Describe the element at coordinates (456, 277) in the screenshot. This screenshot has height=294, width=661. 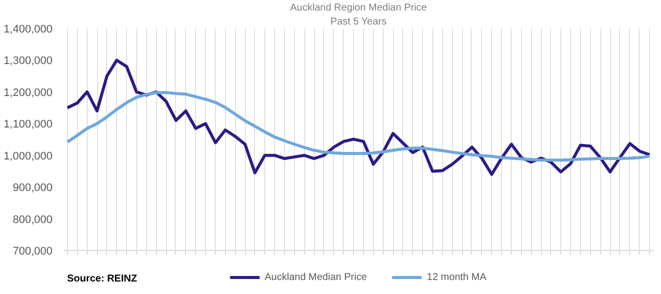
I see `legend-label: 12 month MA` at that location.